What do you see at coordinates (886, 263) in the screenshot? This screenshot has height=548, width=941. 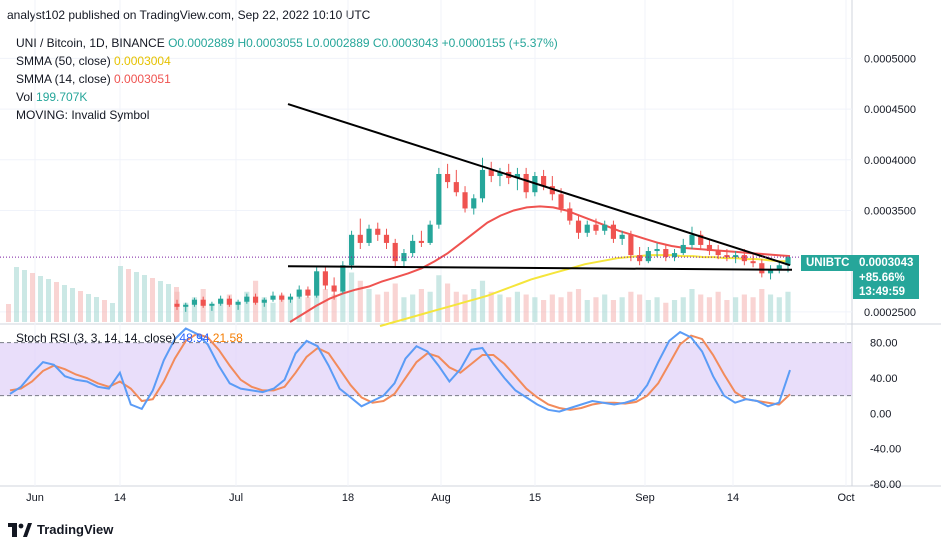 I see `current-price: 0.0003043` at bounding box center [886, 263].